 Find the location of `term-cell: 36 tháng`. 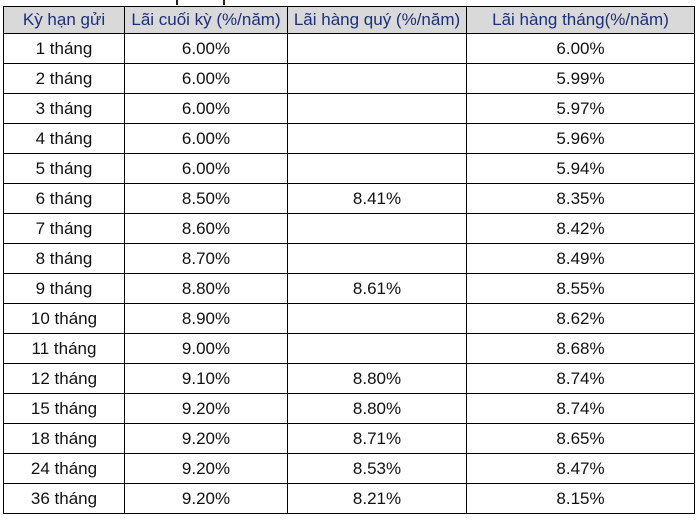

term-cell: 36 tháng is located at coordinates (64, 498).